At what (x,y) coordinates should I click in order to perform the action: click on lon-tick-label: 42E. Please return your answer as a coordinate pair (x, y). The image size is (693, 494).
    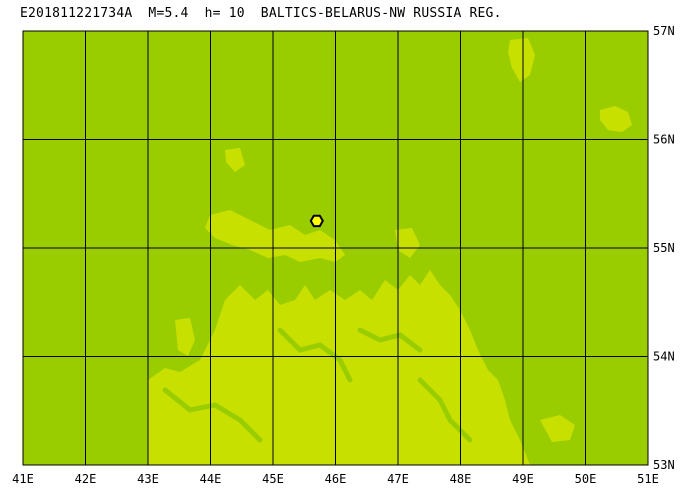
    Looking at the image, I should click on (86, 479).